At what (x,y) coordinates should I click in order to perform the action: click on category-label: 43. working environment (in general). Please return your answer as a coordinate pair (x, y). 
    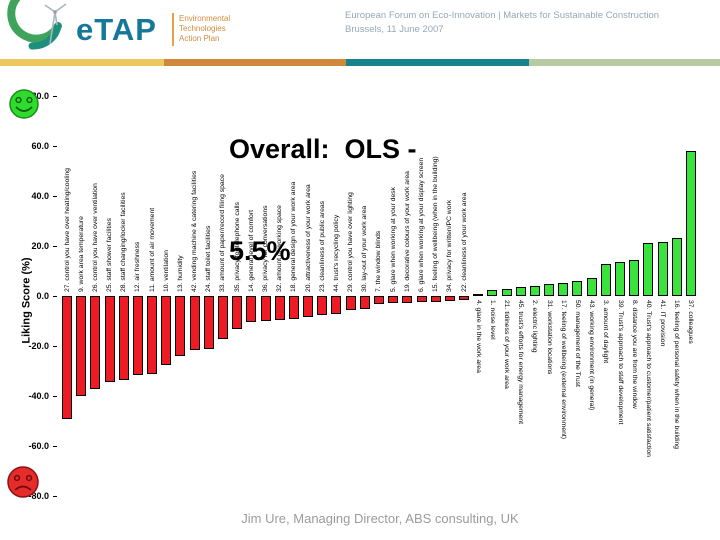
    Looking at the image, I should click on (592, 355).